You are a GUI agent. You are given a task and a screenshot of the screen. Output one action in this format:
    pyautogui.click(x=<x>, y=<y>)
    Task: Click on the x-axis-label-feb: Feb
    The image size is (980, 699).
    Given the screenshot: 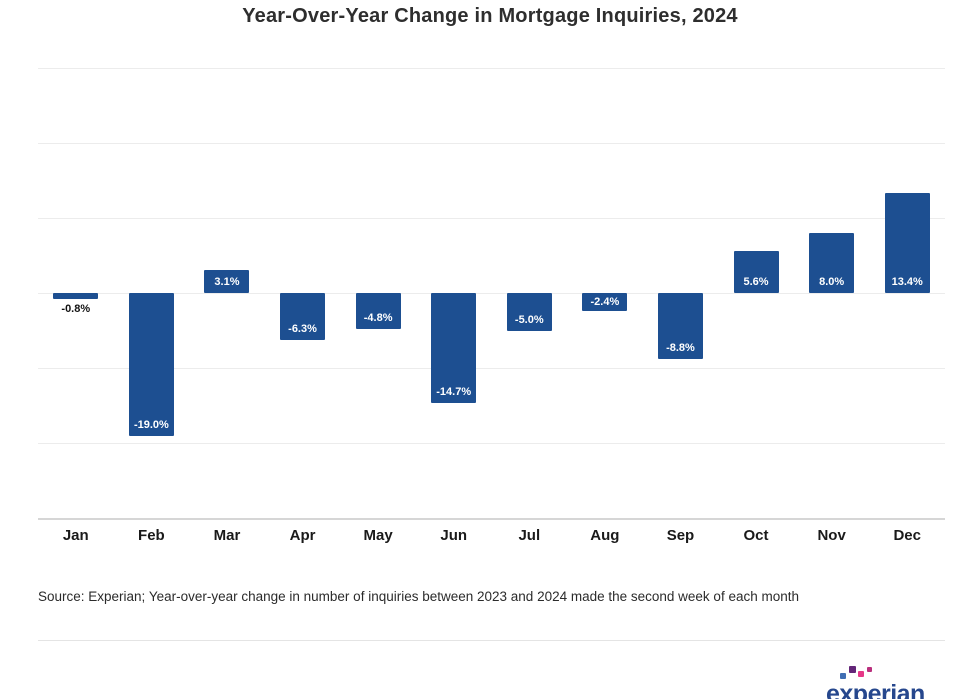 What is the action you would take?
    pyautogui.click(x=151, y=535)
    